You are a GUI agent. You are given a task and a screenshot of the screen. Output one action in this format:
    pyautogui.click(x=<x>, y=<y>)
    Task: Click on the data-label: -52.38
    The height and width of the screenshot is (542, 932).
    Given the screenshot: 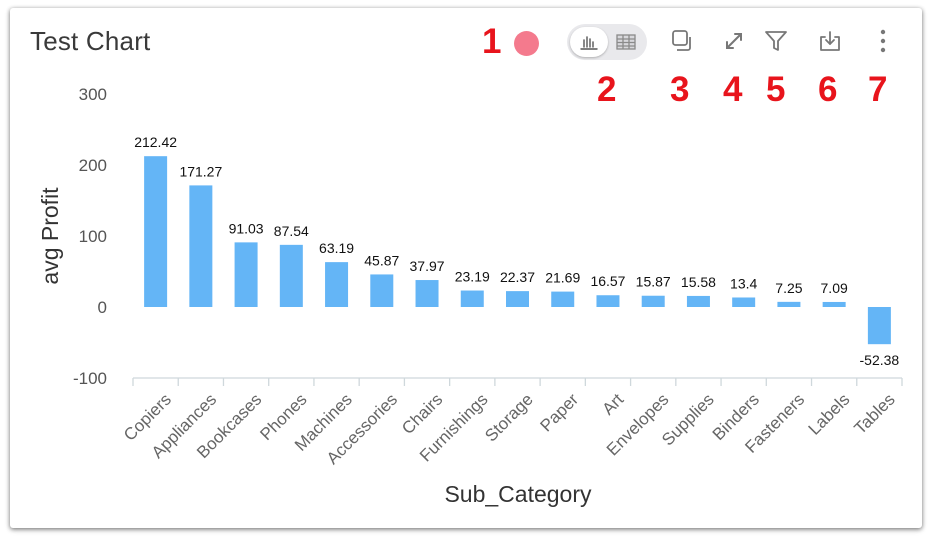 What is the action you would take?
    pyautogui.click(x=880, y=360)
    